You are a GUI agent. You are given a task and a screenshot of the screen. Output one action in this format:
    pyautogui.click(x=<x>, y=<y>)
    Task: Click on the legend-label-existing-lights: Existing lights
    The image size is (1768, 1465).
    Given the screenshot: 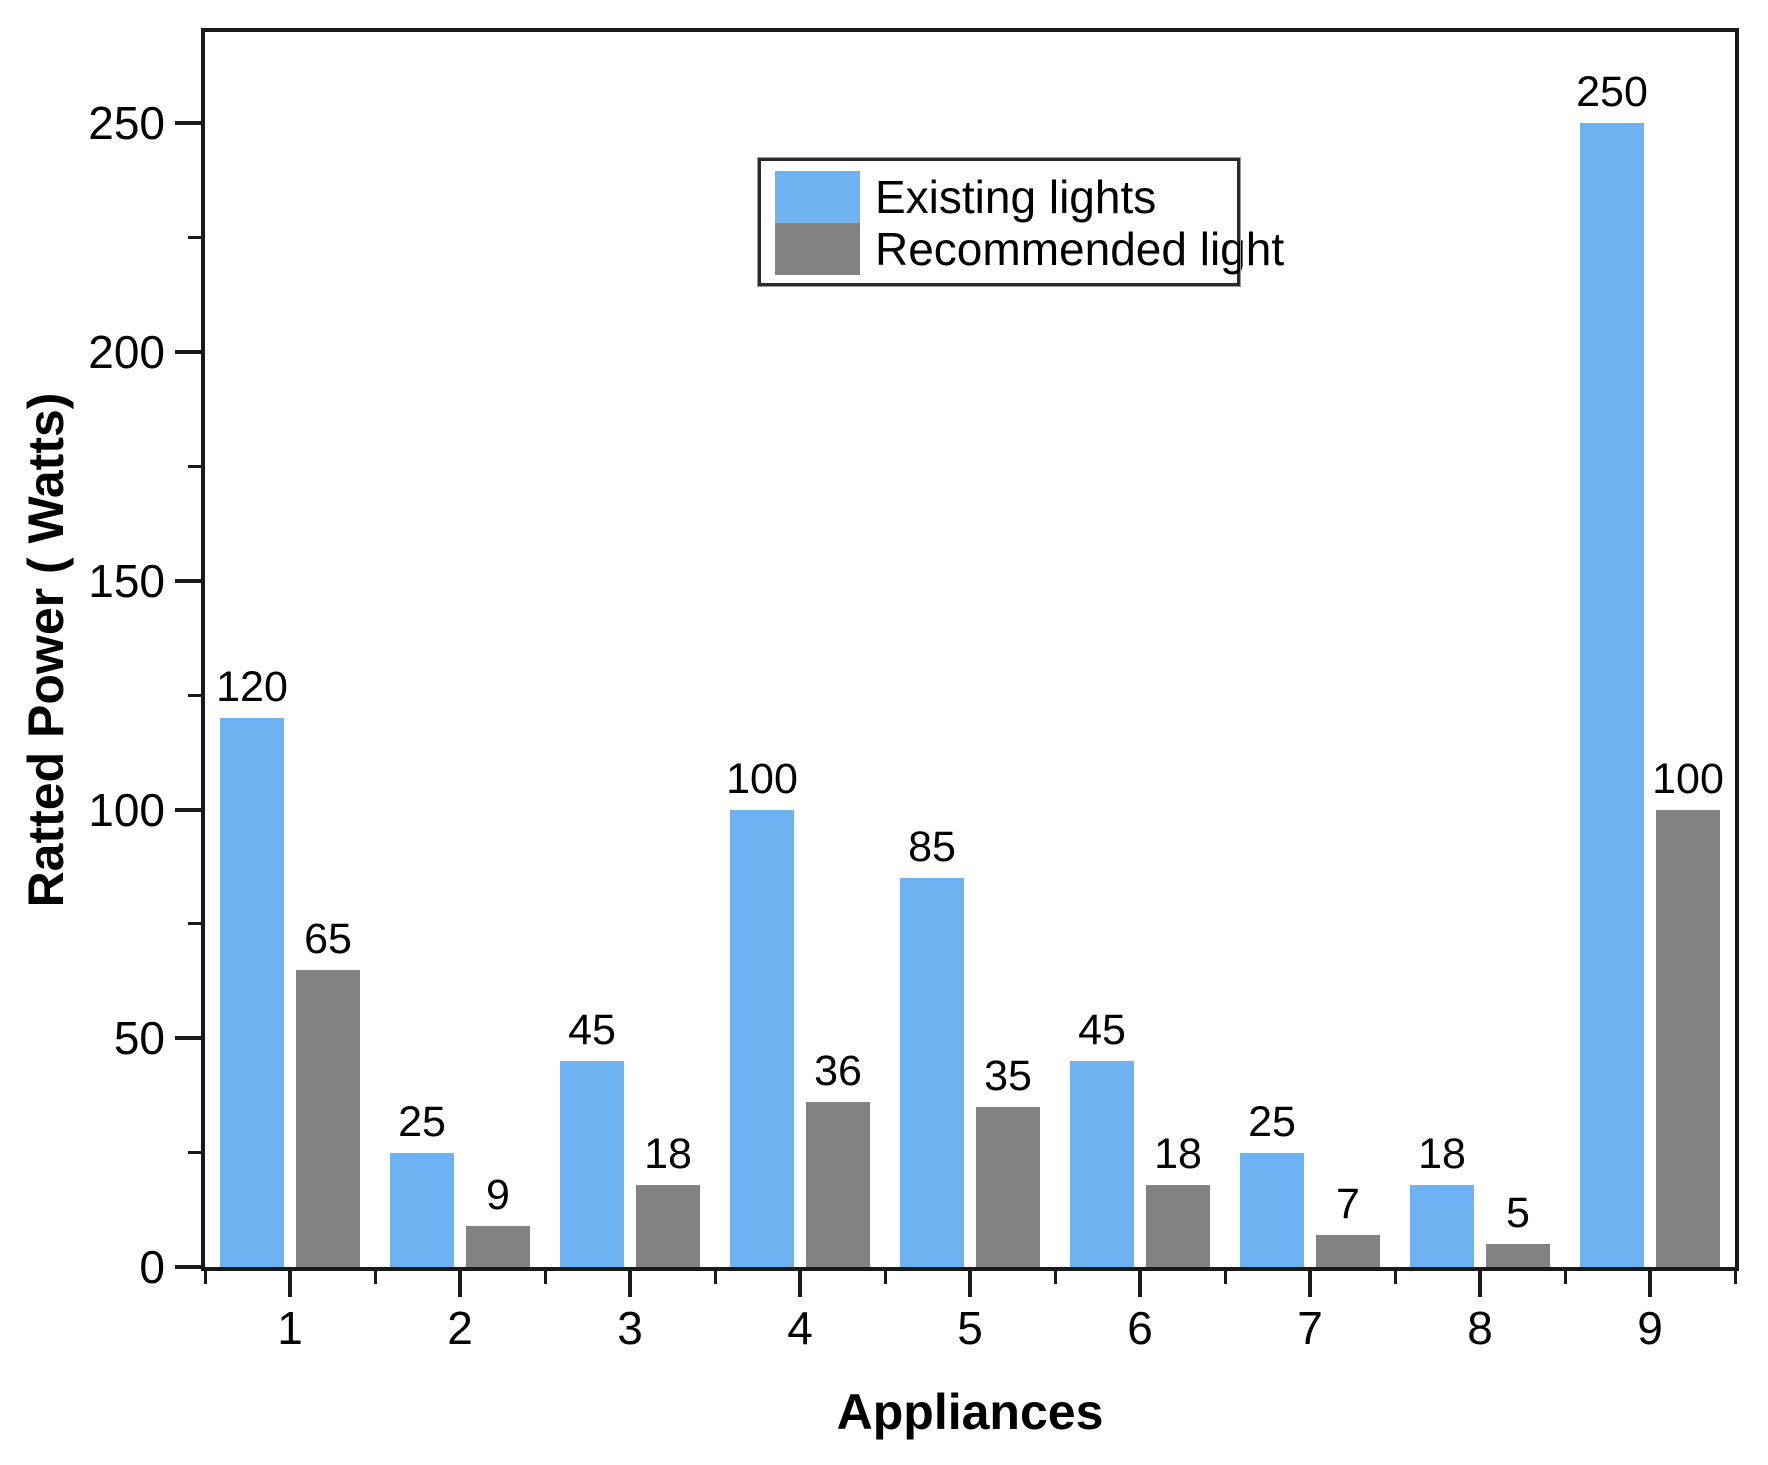 What is the action you would take?
    pyautogui.click(x=1016, y=197)
    